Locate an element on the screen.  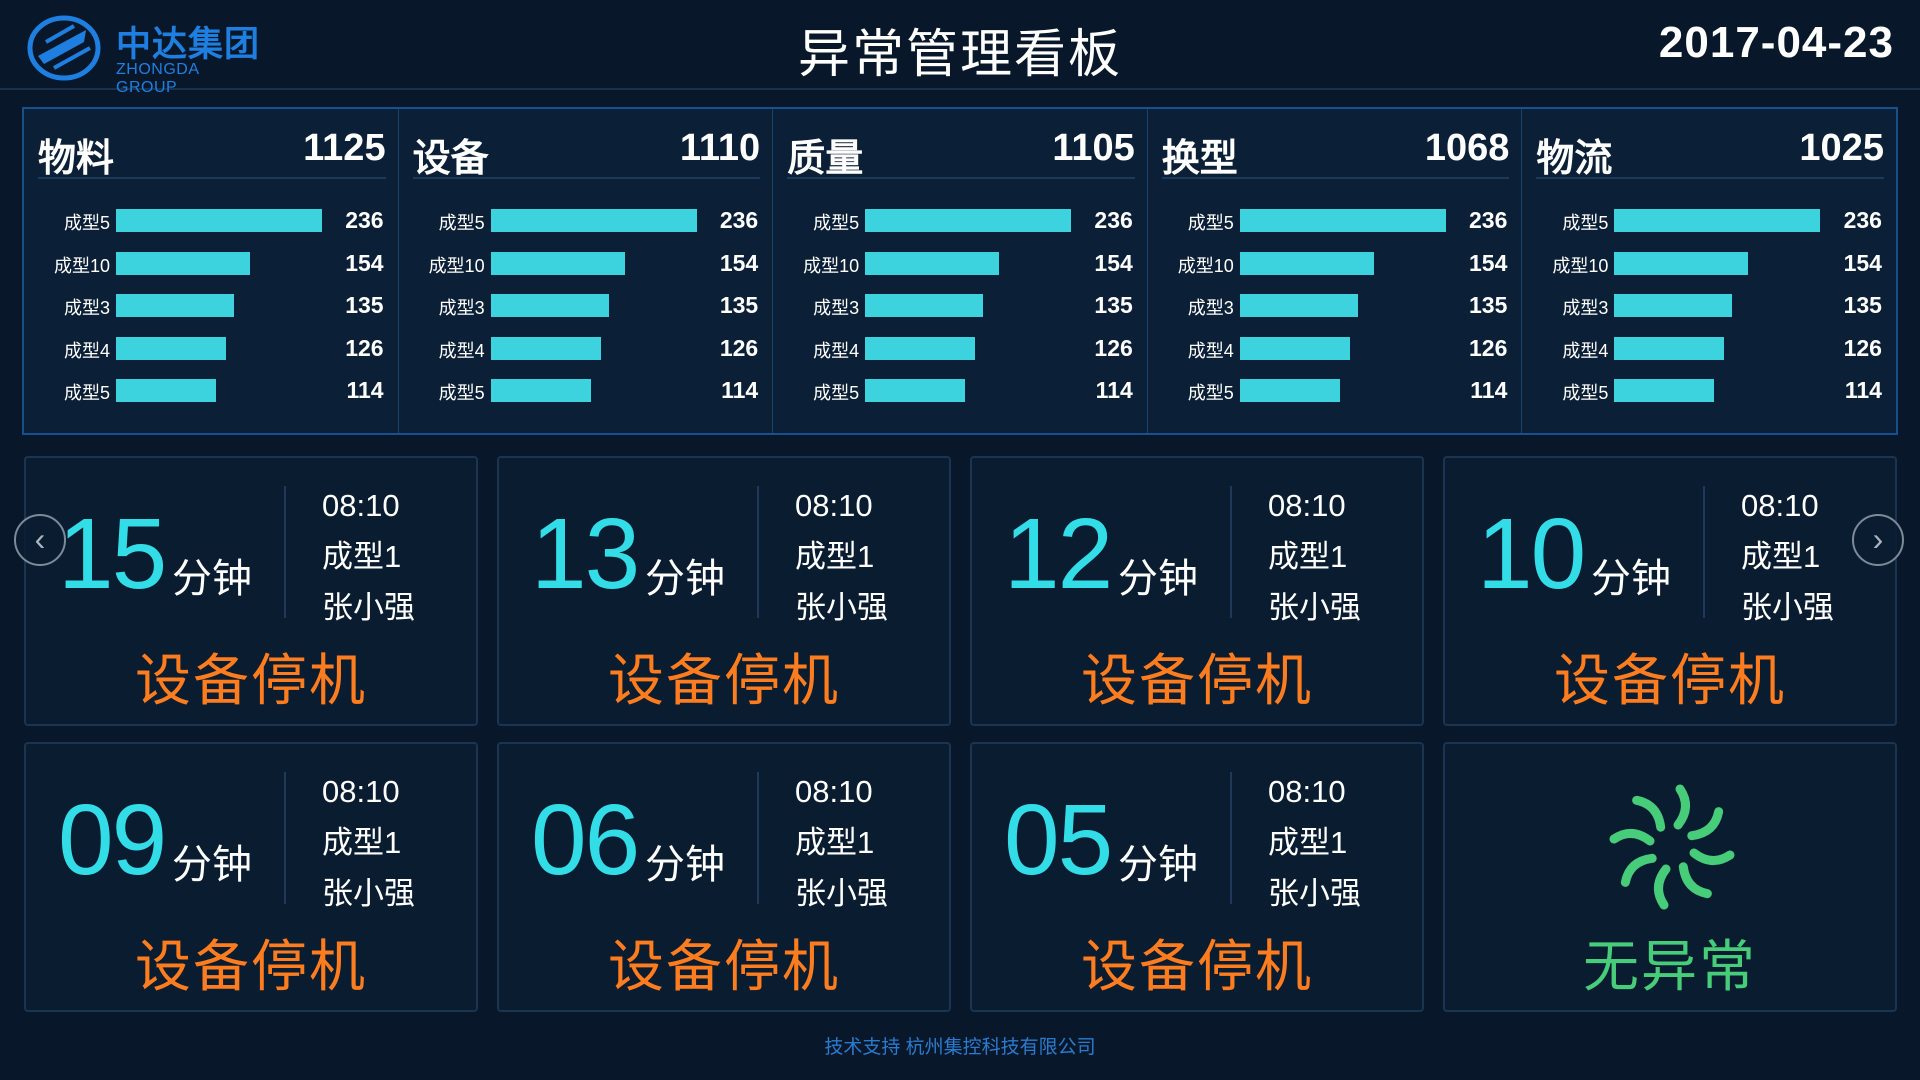
elapsed-minutes: 13 is located at coordinates (585, 554).